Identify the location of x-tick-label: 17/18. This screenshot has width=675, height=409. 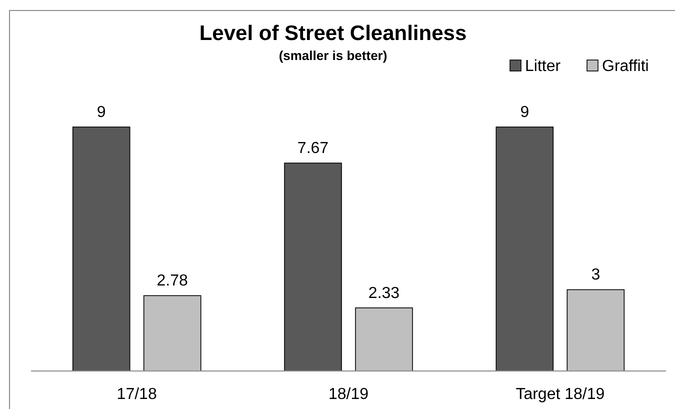
(136, 394).